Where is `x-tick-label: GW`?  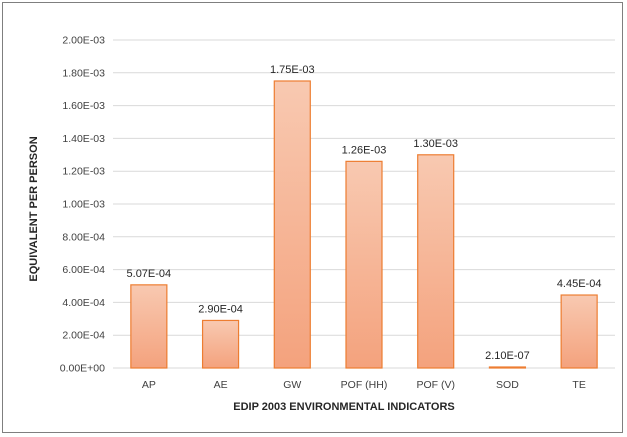 x-tick-label: GW is located at coordinates (292, 385).